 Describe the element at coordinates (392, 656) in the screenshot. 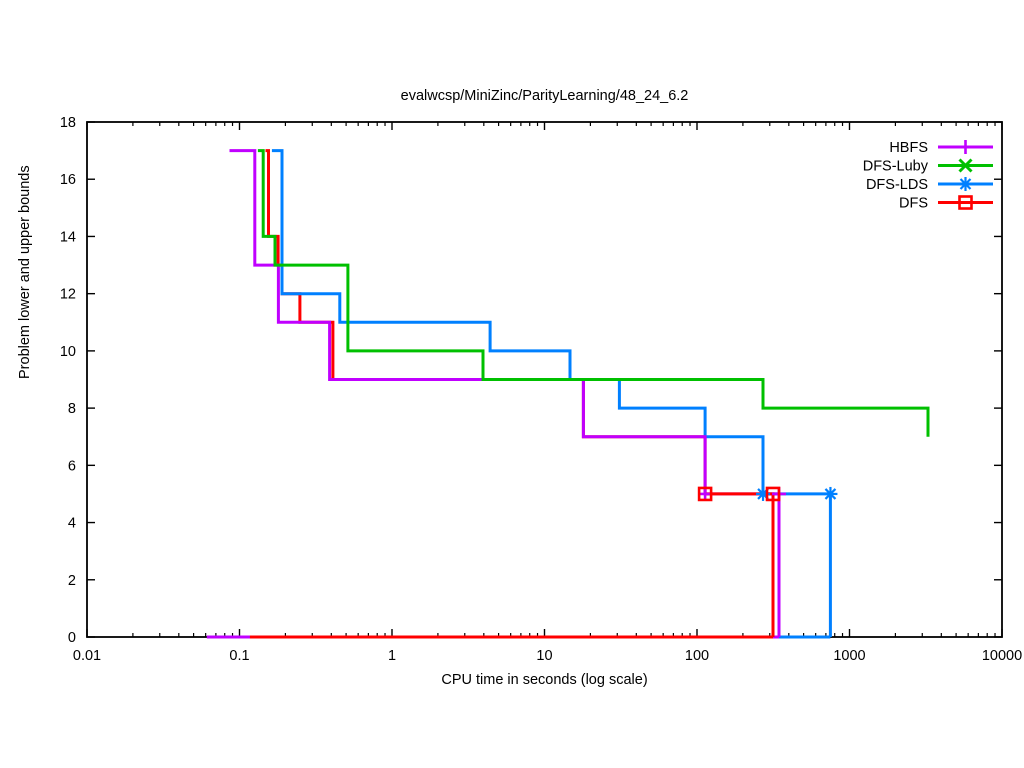

I see `x-tick-label: 1` at that location.